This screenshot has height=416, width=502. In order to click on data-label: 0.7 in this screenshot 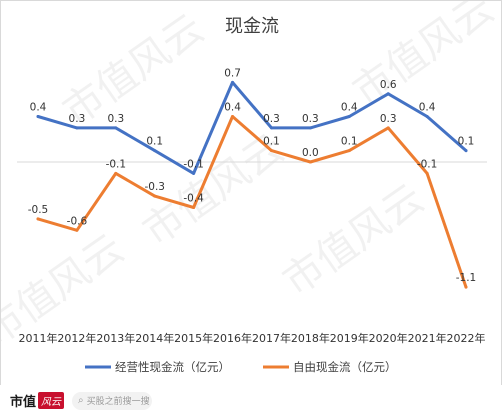, I will do `click(232, 73)`.